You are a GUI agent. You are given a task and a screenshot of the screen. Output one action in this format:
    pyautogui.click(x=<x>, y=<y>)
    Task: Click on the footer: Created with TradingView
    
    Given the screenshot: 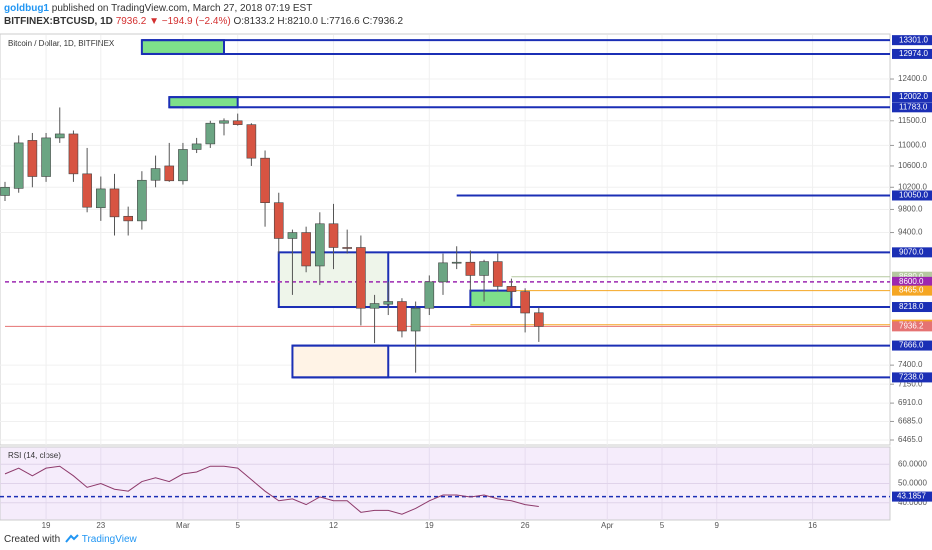 What is the action you would take?
    pyautogui.click(x=70, y=539)
    